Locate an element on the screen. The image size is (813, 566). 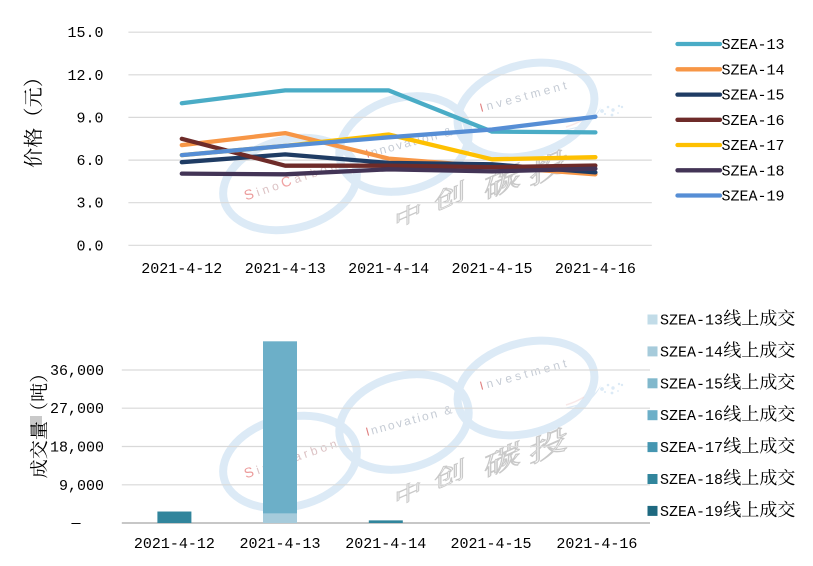
svg-text: 15.0 is located at coordinates (85, 33).